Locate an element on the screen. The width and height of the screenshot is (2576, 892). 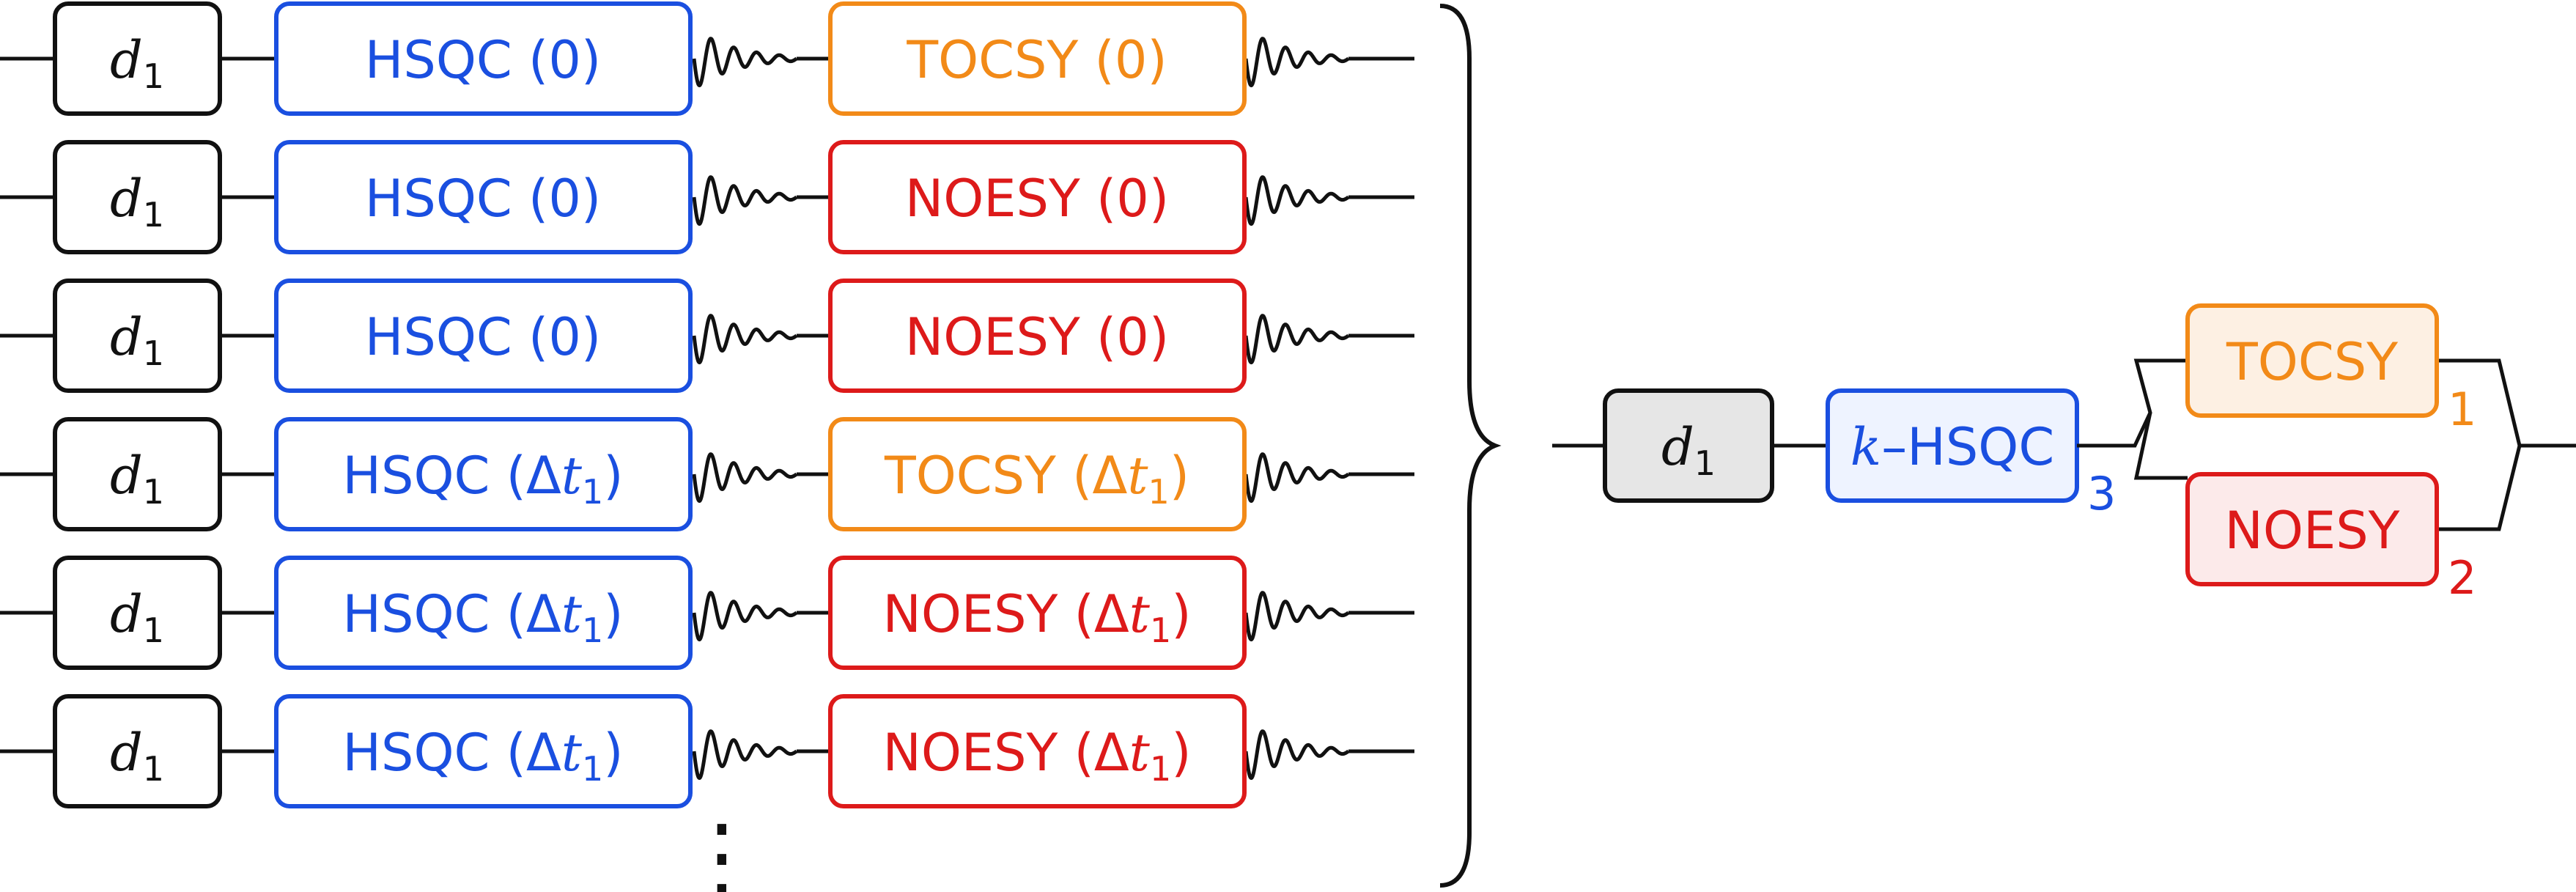
tocsy-label: TOCSY (Δt1) is located at coordinates (1036, 479).